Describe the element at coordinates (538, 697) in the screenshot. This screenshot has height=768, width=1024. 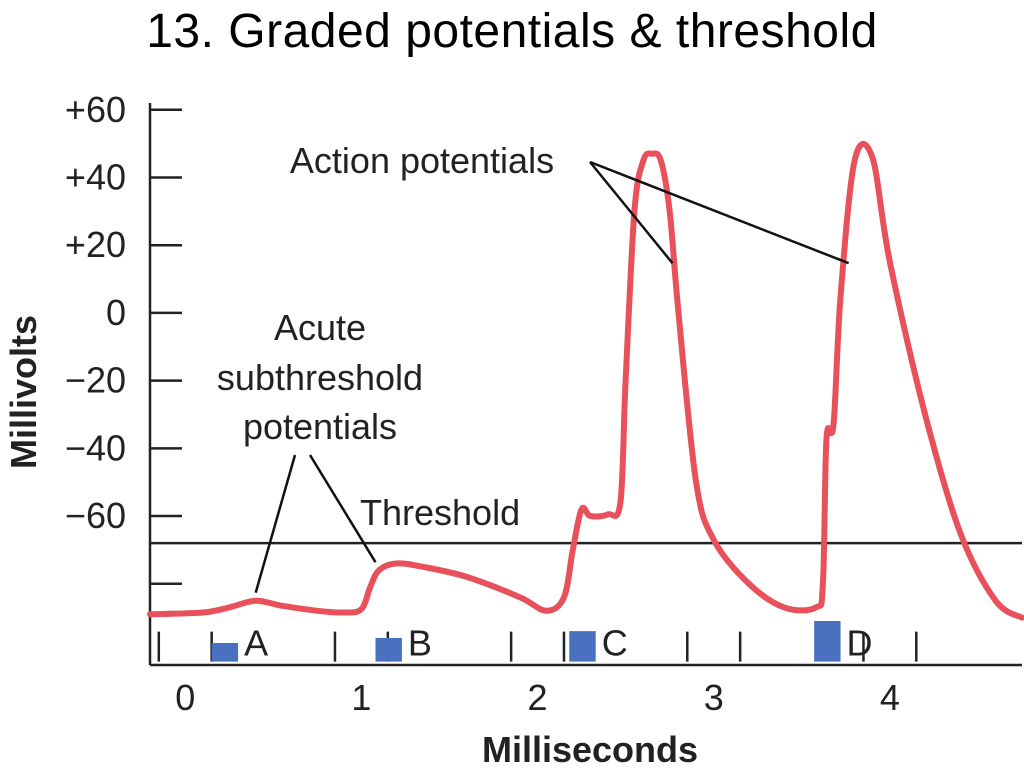
I see `x-tick-label: 2` at that location.